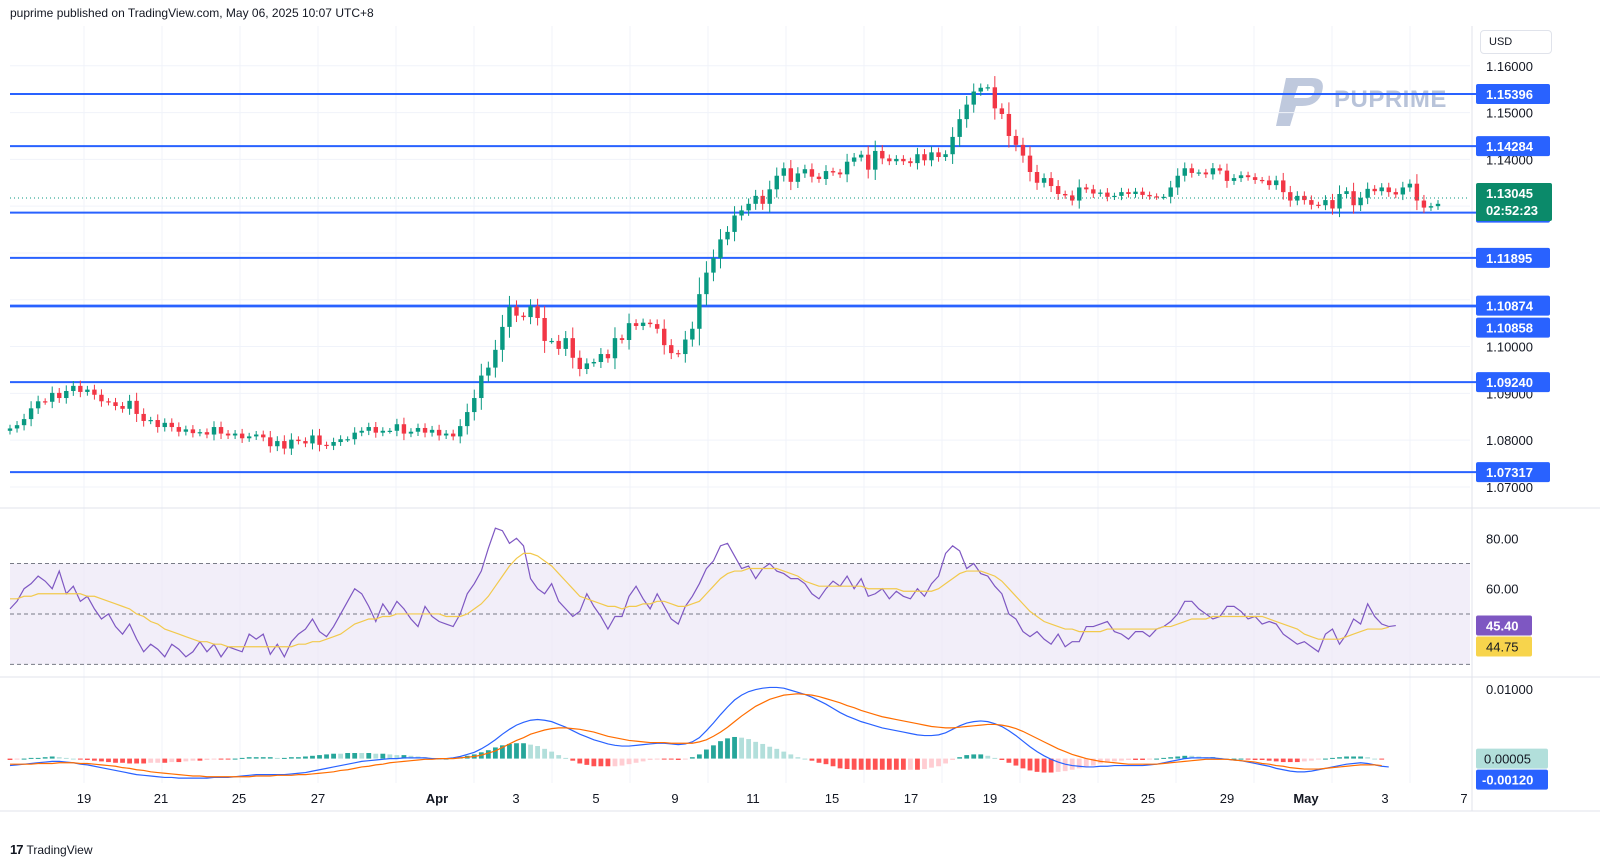 The width and height of the screenshot is (1600, 865). I want to click on currency-selector: USD, so click(1516, 42).